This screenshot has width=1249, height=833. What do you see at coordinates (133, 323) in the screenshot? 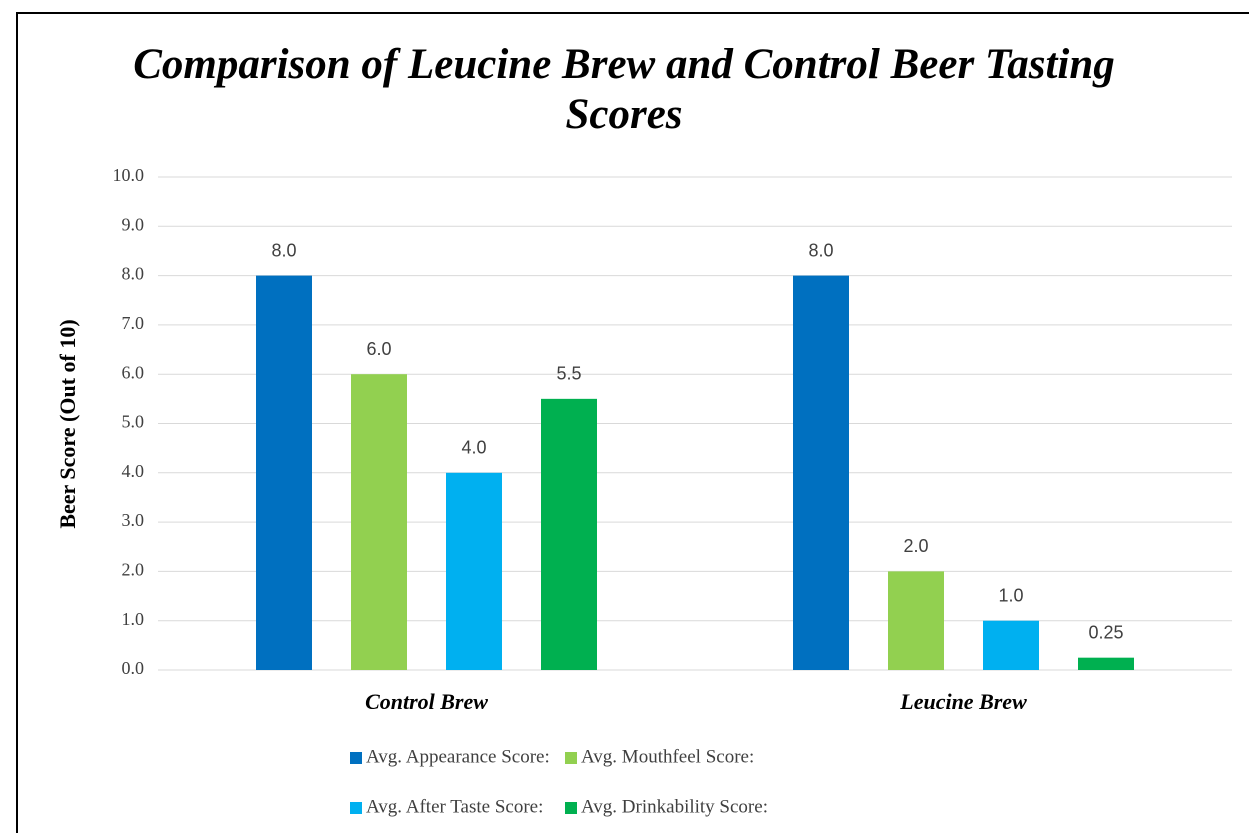
I see `y-tick-label: 7.0` at bounding box center [133, 323].